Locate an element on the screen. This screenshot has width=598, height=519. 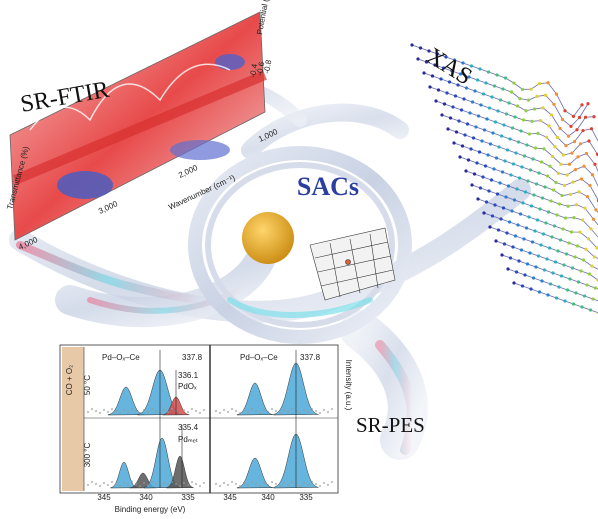
pes-x-tick: 335 is located at coordinates (188, 497).